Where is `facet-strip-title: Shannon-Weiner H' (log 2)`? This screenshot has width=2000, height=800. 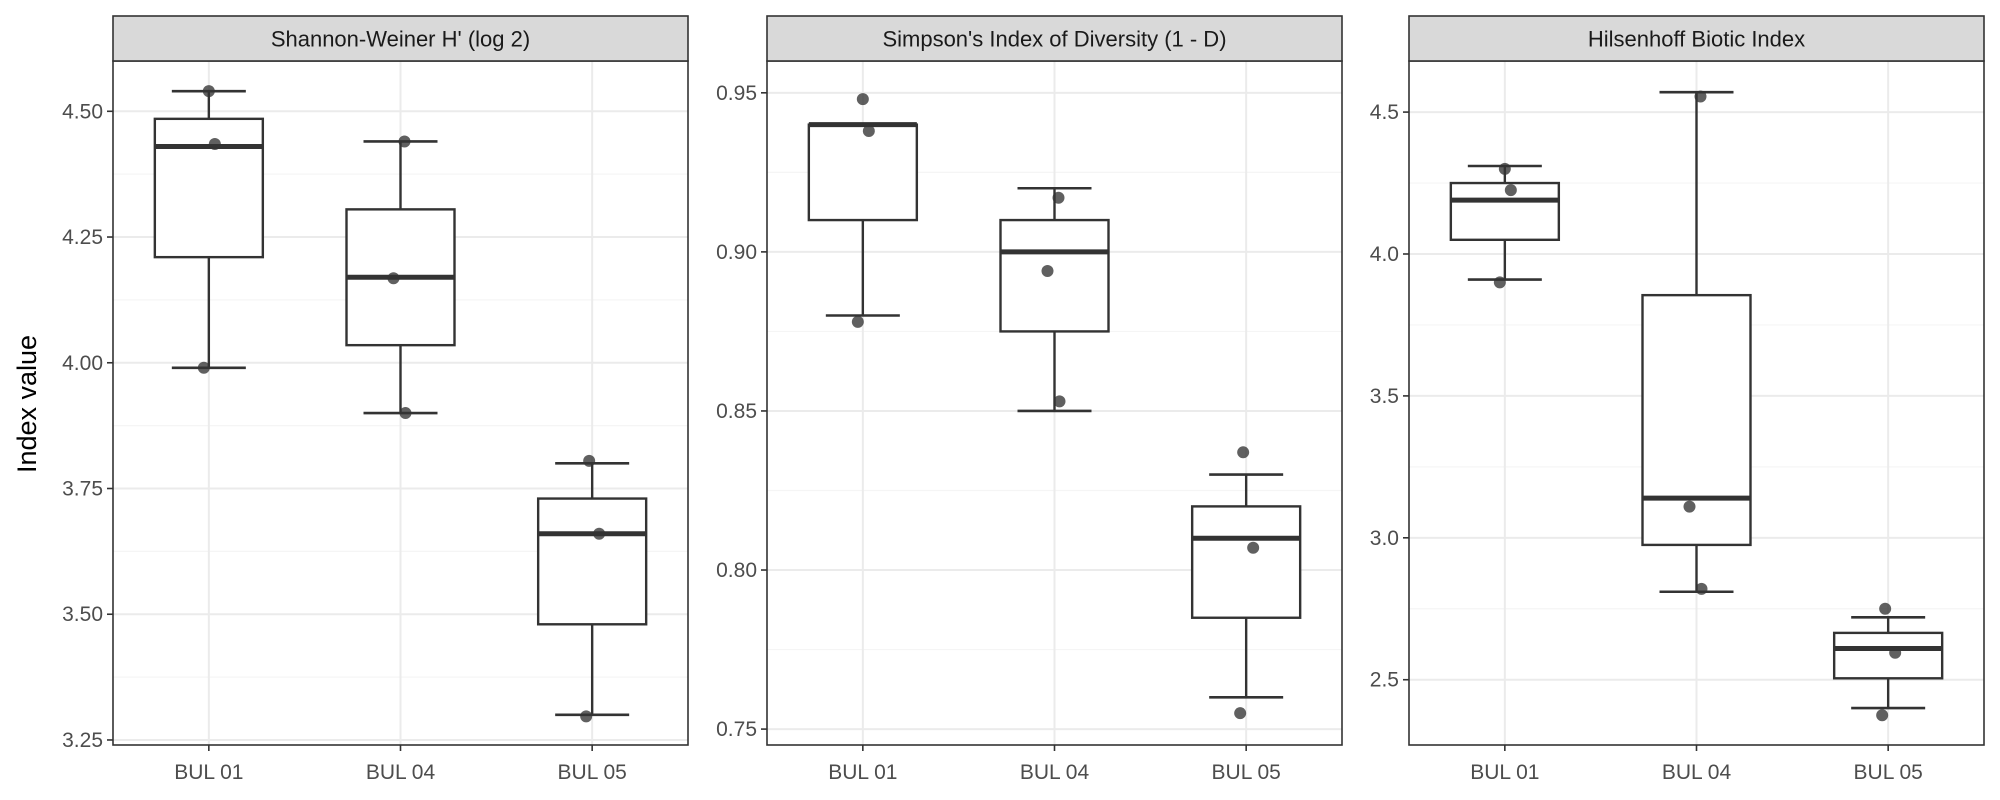
facet-strip-title: Shannon-Weiner H' (log 2) is located at coordinates (400, 39).